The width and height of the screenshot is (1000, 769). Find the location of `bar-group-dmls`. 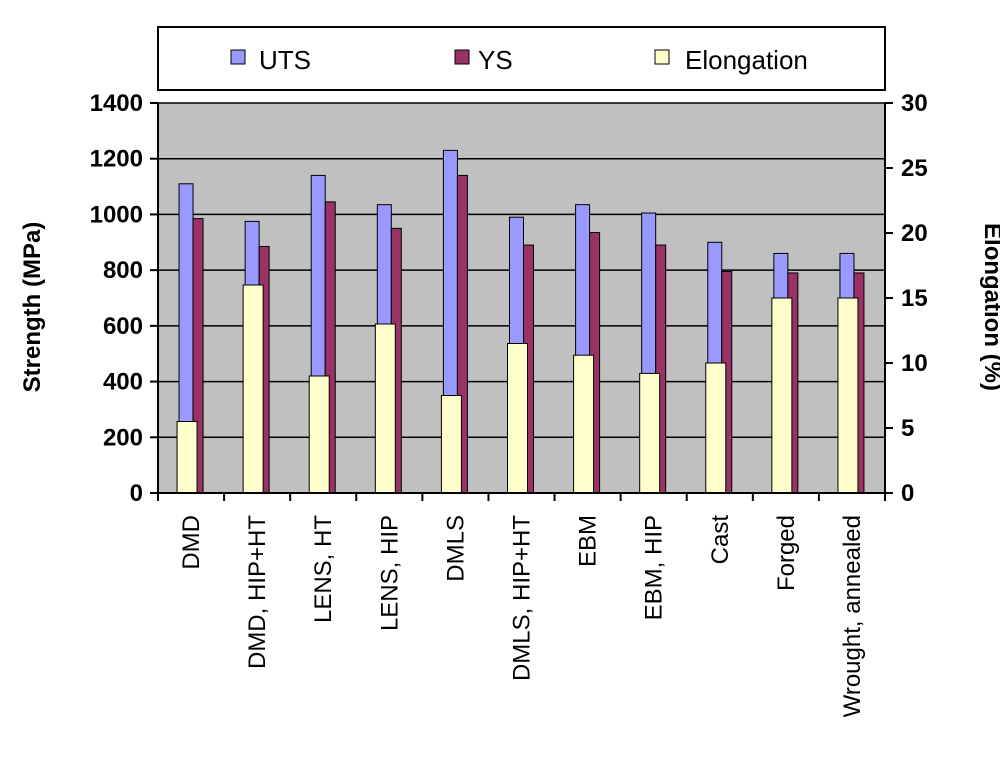

bar-group-dmls is located at coordinates (454, 321).